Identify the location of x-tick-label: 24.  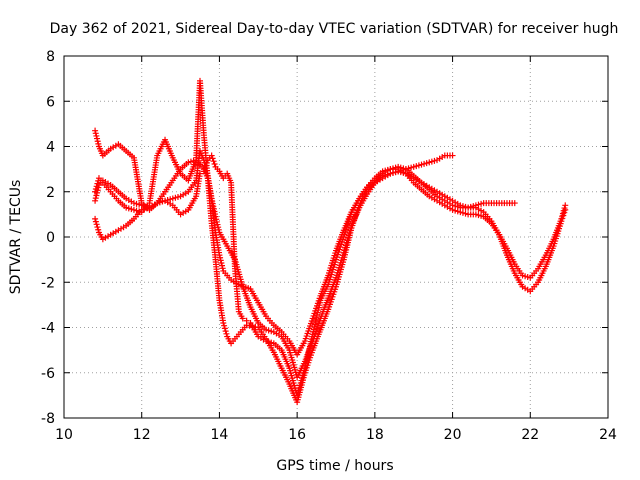
(608, 435).